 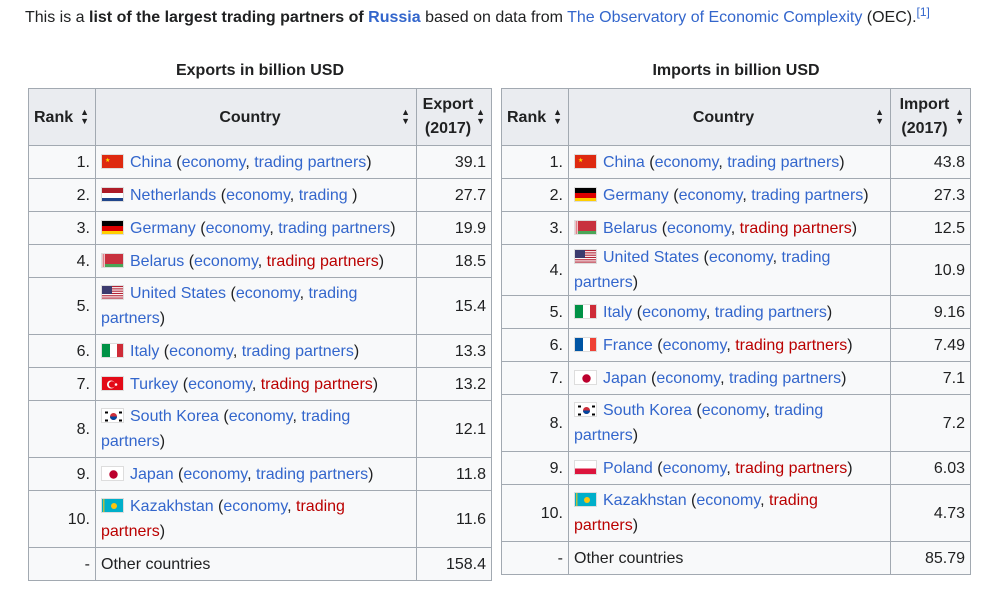 I want to click on country-link: Turkey, so click(x=154, y=384).